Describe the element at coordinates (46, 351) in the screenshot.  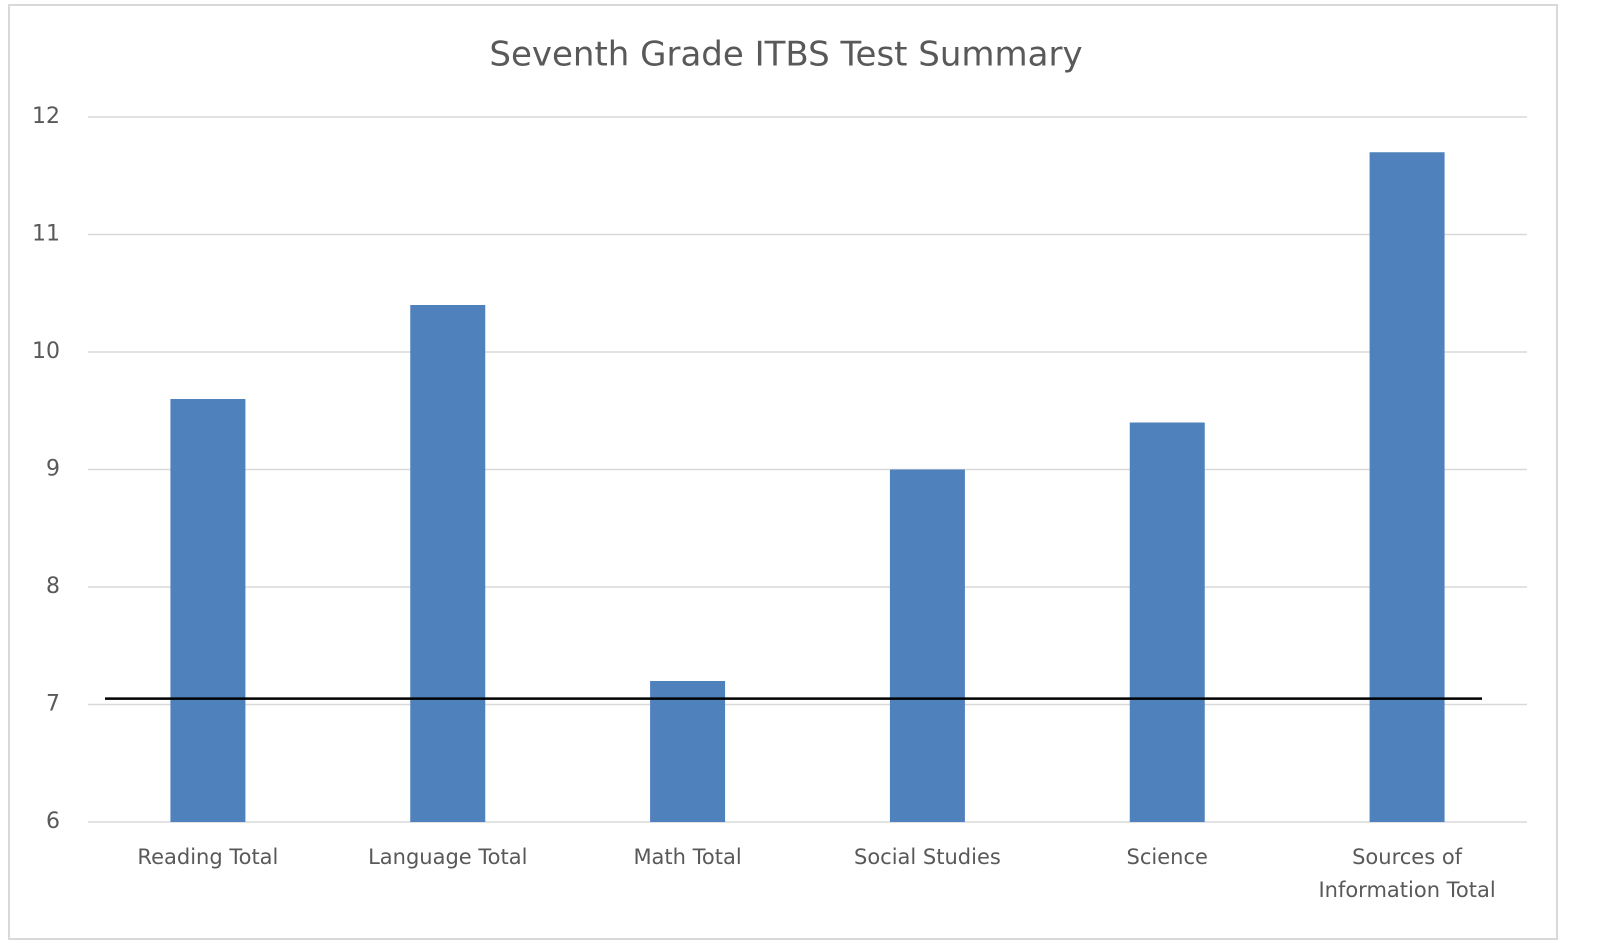
I see `y-tick-label: 10` at that location.